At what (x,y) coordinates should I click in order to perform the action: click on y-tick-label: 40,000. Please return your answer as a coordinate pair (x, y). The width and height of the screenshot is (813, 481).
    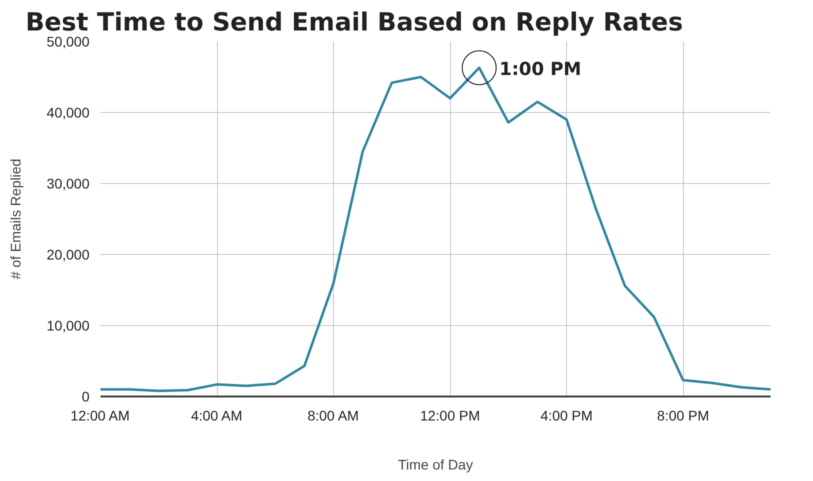
    Looking at the image, I should click on (68, 112).